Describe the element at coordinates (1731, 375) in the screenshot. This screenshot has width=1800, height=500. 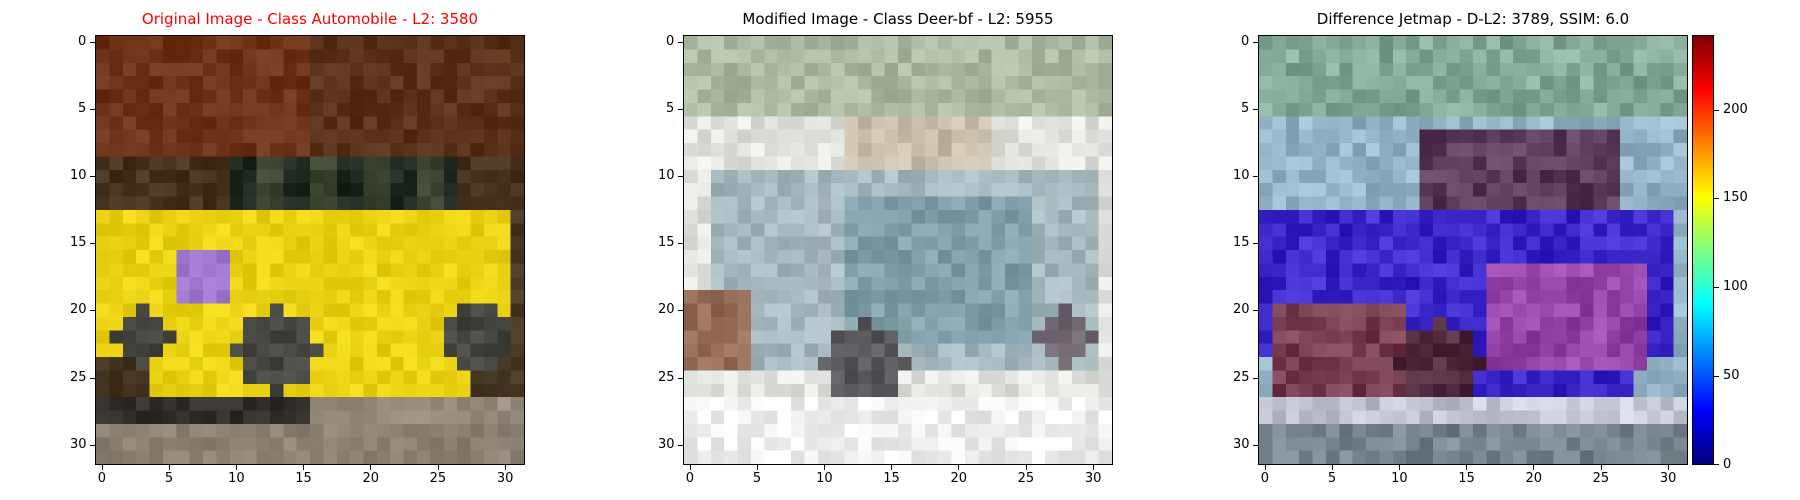
I see `colorbar-tick-label: 50` at that location.